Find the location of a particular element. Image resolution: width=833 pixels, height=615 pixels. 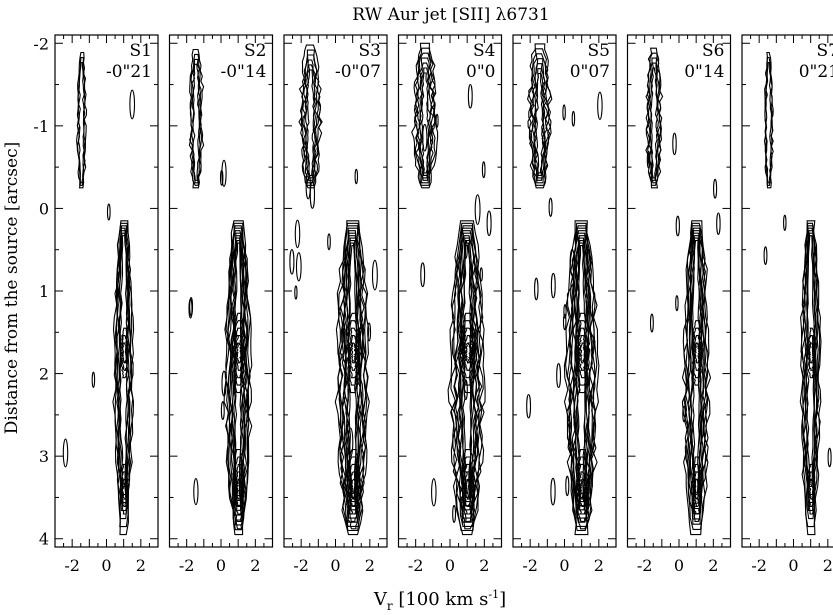

panel-s6: -2 0 2 S60"14 is located at coordinates (679, 304).